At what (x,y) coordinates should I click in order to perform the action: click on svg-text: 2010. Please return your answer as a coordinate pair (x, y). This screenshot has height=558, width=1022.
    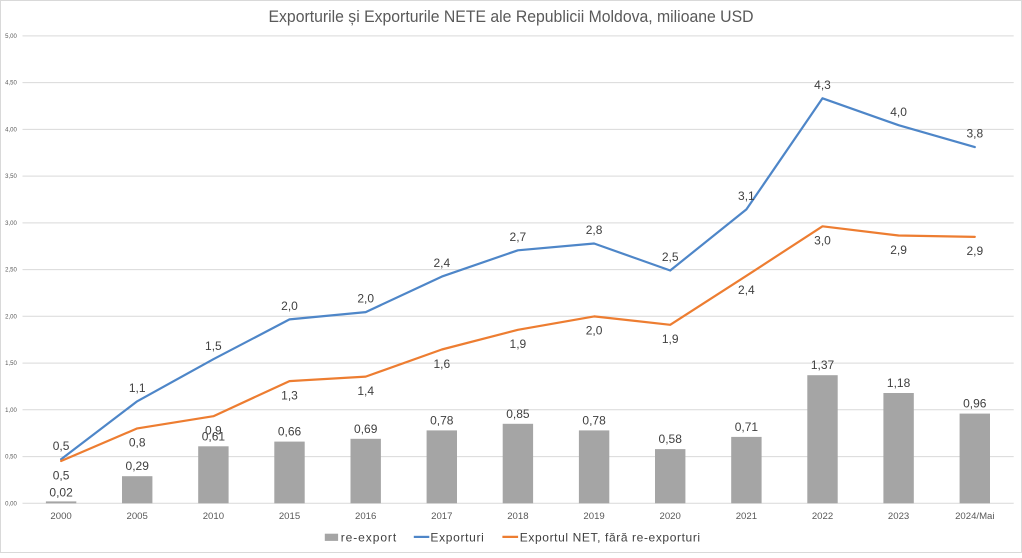
    Looking at the image, I should click on (213, 516).